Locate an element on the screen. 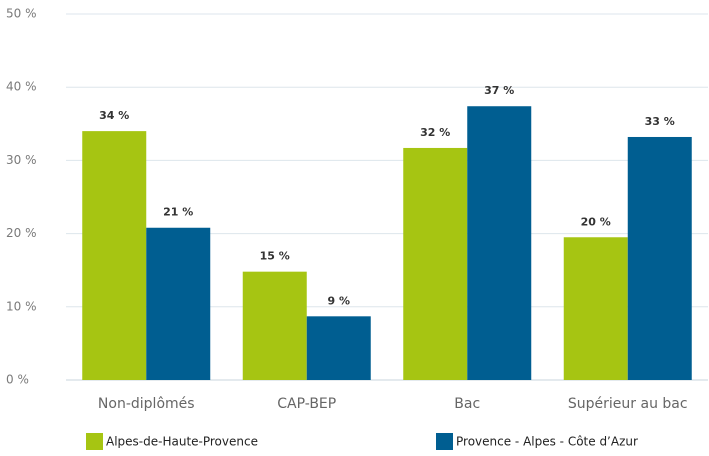 The width and height of the screenshot is (709, 456). data-label: 33 % is located at coordinates (660, 121).